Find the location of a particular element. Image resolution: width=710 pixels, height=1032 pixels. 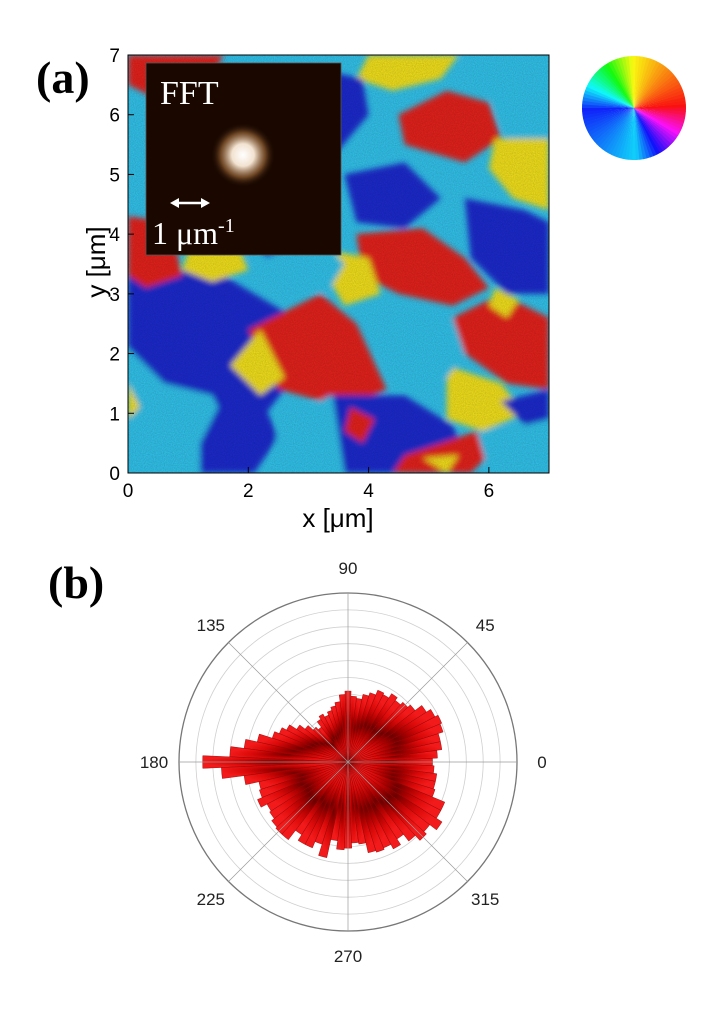

polar-angle-label: 90 is located at coordinates (348, 568).